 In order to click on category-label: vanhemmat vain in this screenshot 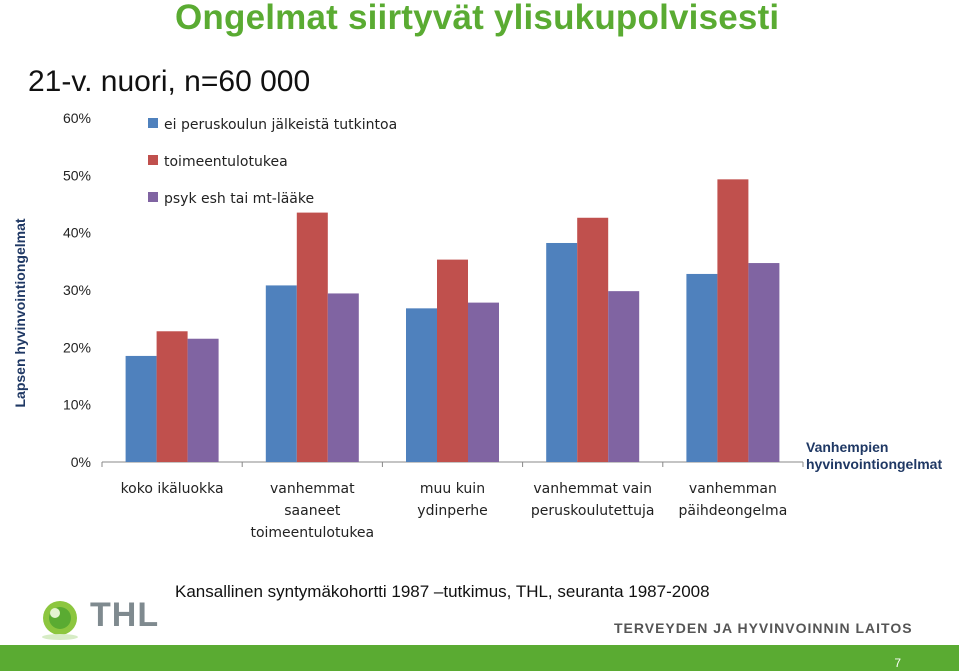, I will do `click(592, 489)`.